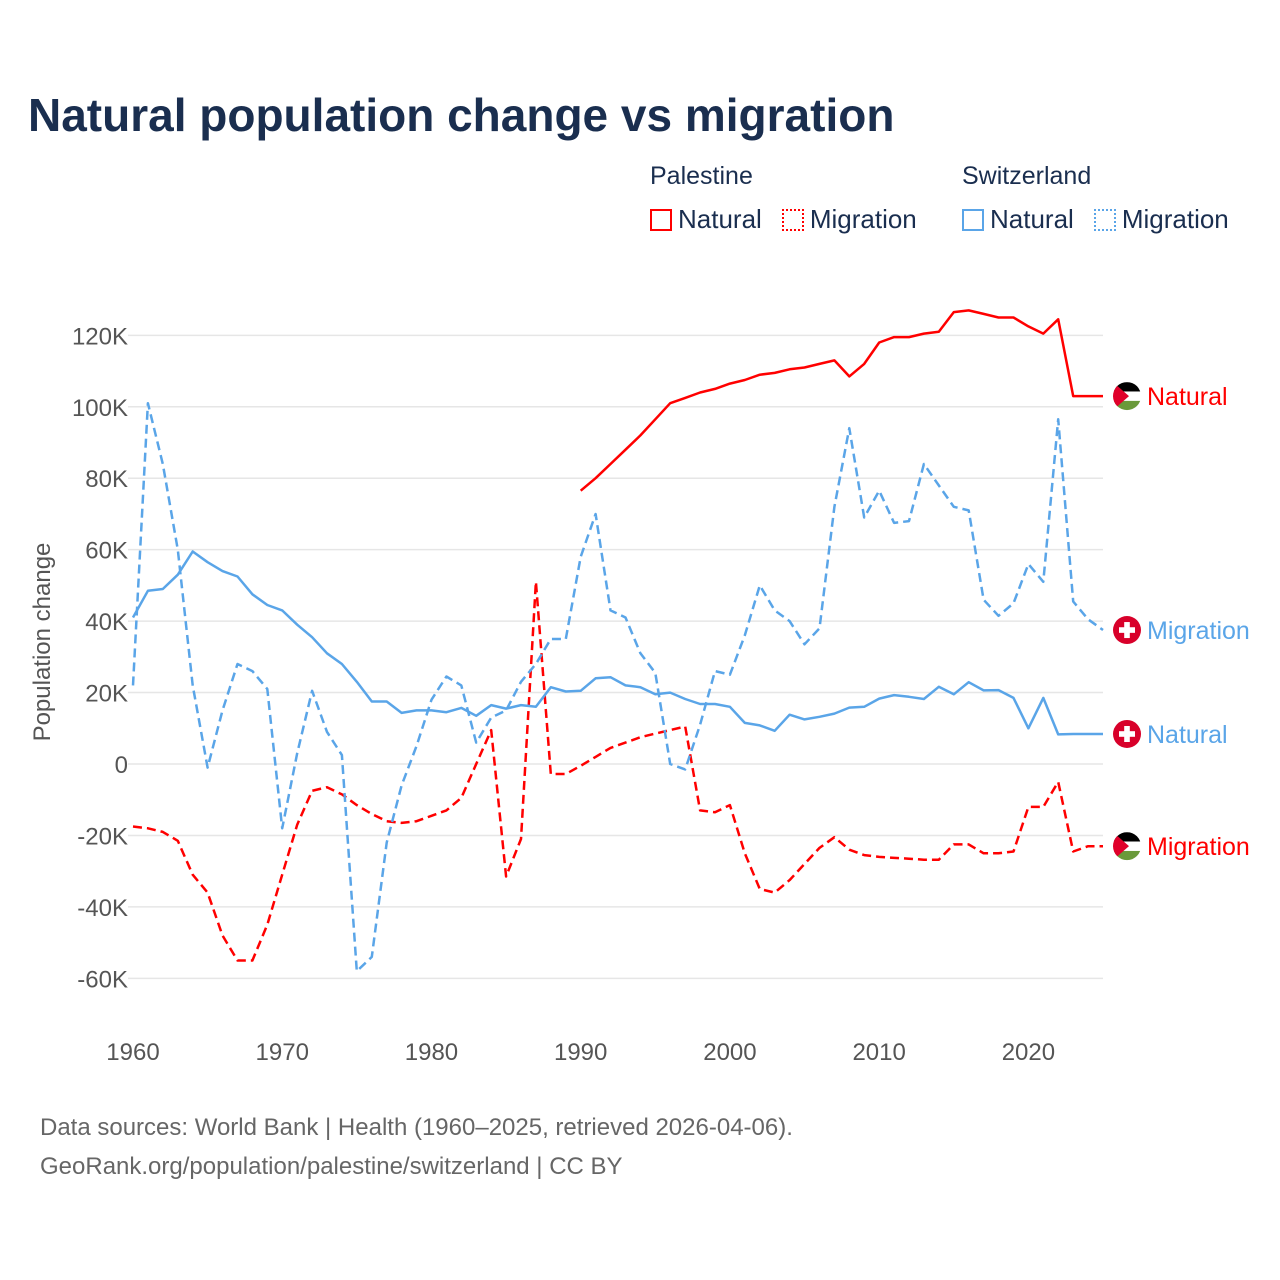 The height and width of the screenshot is (1280, 1280). What do you see at coordinates (102, 979) in the screenshot?
I see `y-tick-label: -60K` at bounding box center [102, 979].